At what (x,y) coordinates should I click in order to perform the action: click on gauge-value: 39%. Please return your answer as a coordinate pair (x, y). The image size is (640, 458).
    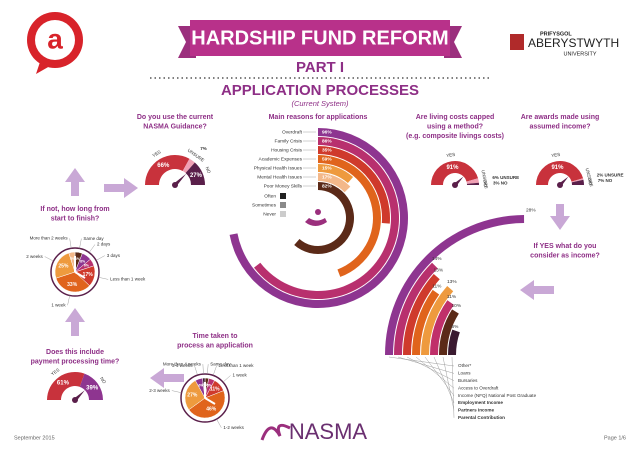
    Looking at the image, I should click on (92, 389).